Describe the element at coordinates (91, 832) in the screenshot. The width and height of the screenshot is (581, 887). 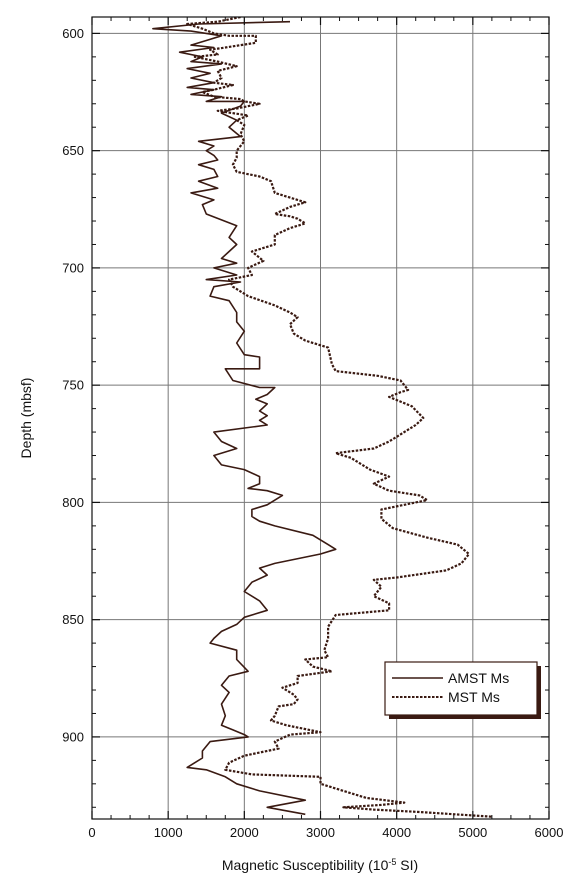
I see `x-tick-label: 0` at that location.